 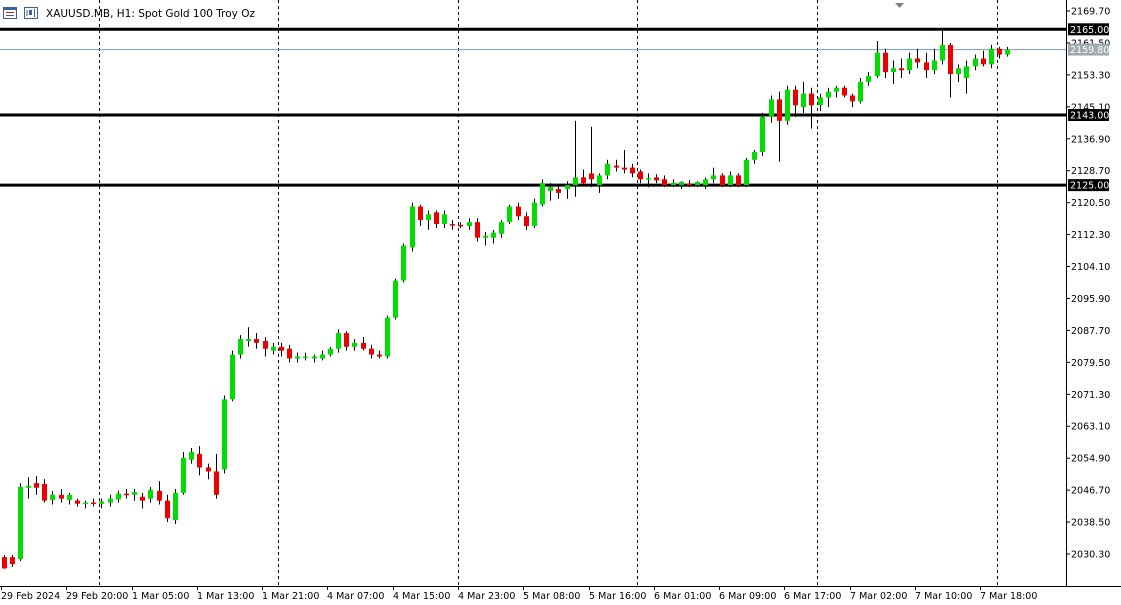 I want to click on time-tick-label: 6 Mar 01:00, so click(x=682, y=596).